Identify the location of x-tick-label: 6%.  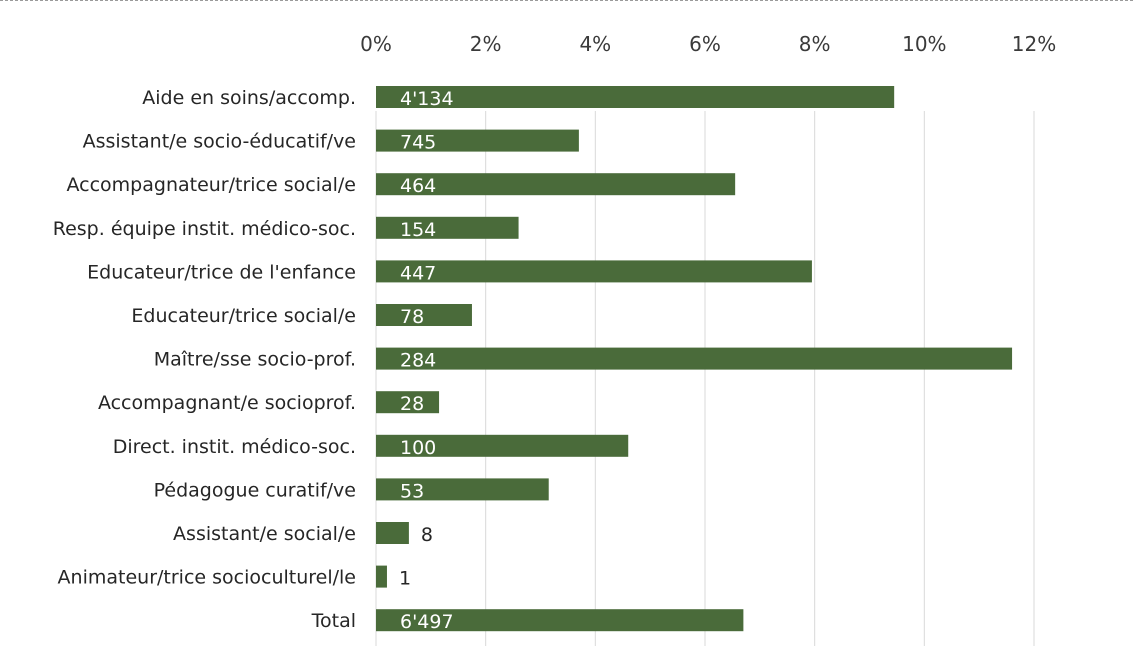
(705, 44).